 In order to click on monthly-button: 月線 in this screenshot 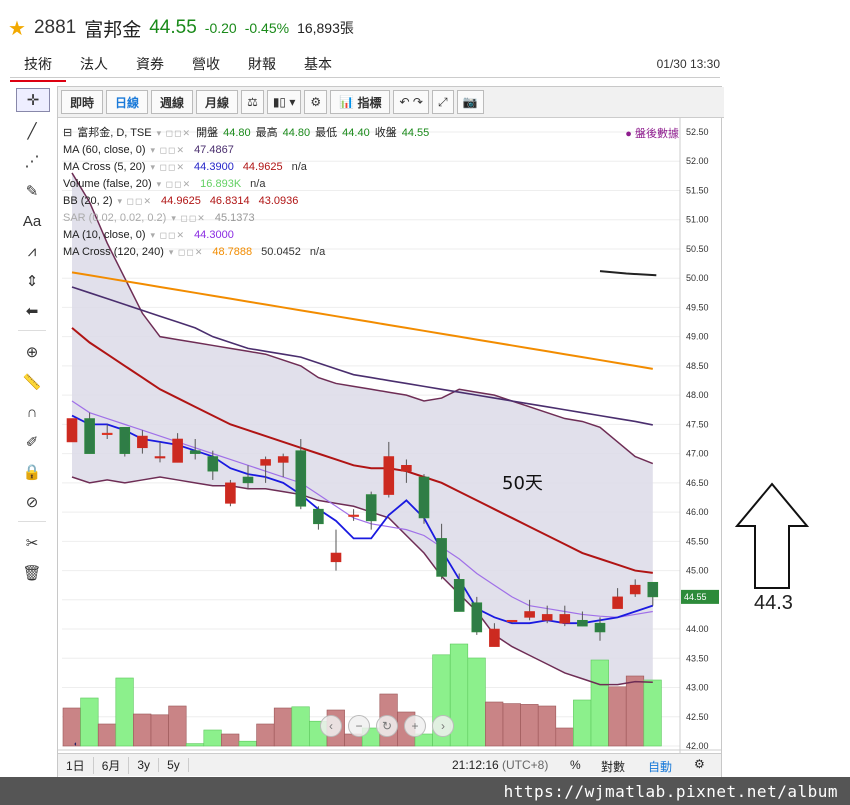, I will do `click(217, 102)`.